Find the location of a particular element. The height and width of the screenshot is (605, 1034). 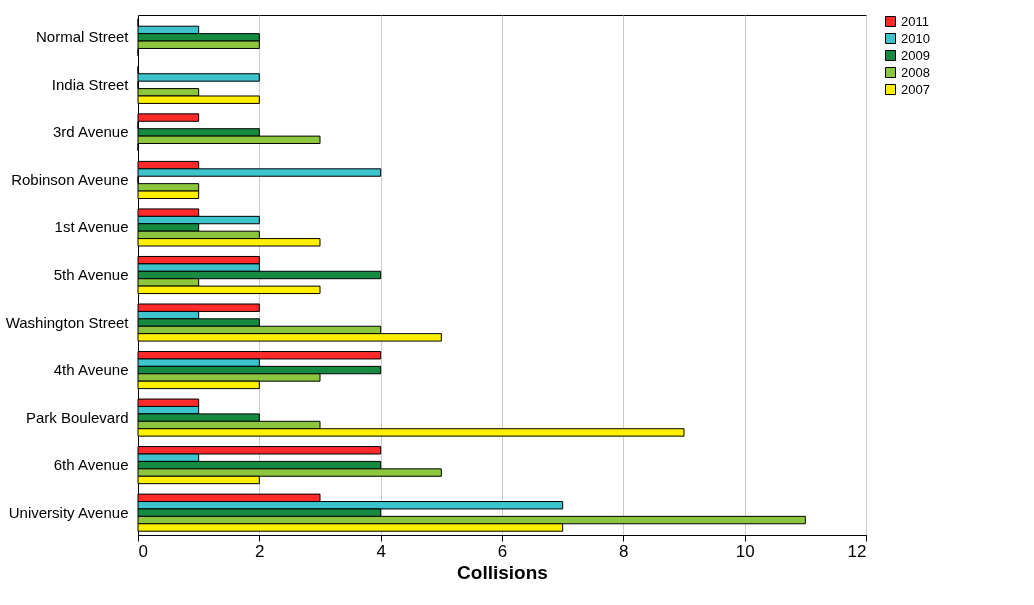

y-tick-label: 4th Aveune is located at coordinates (91, 370).